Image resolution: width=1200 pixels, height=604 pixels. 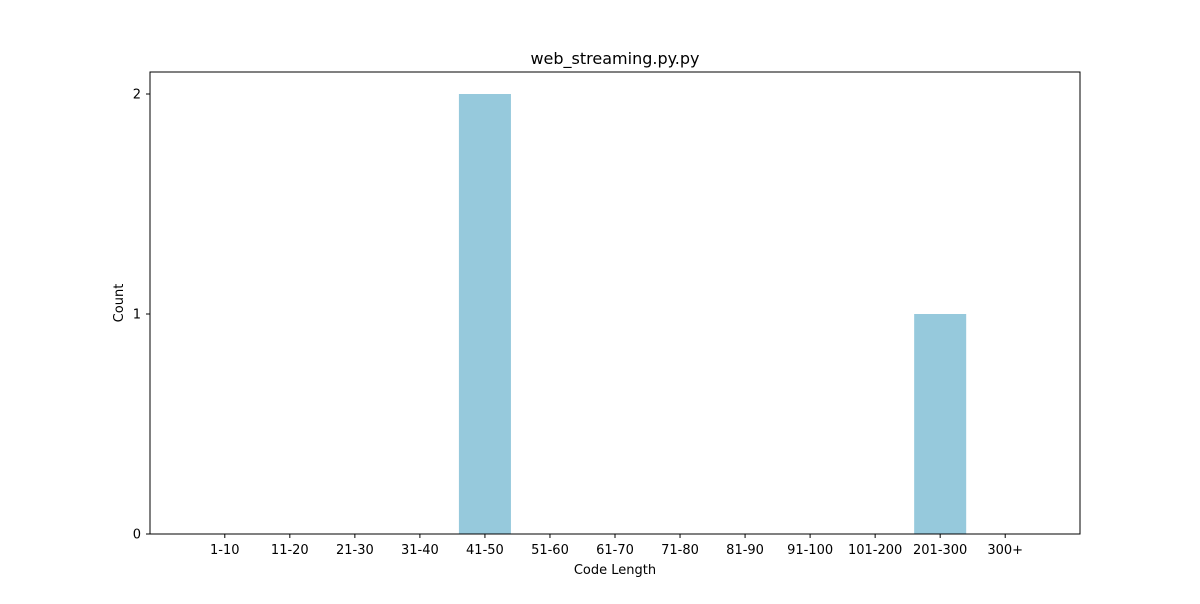 What do you see at coordinates (290, 550) in the screenshot?
I see `x-tick-label: 11-20` at bounding box center [290, 550].